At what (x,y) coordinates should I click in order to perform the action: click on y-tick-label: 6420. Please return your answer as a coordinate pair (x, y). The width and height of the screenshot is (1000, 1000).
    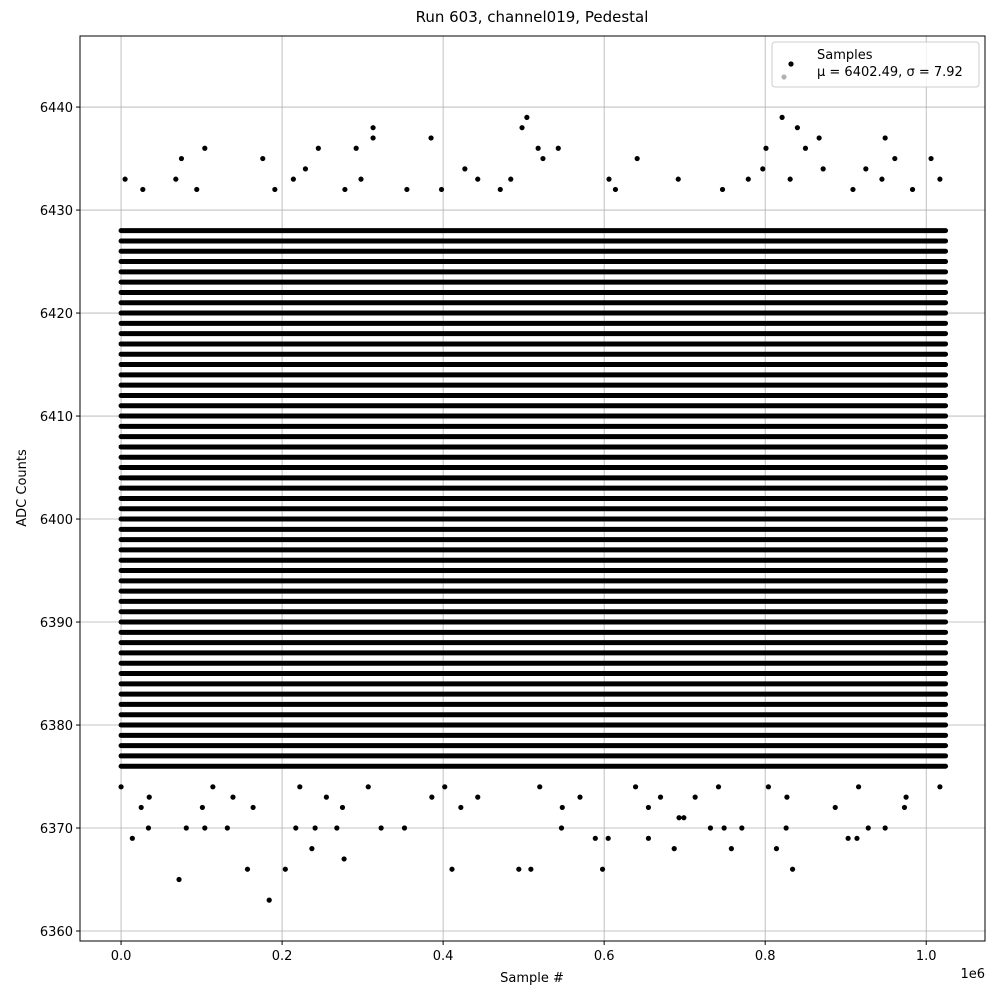
    Looking at the image, I should click on (56, 314).